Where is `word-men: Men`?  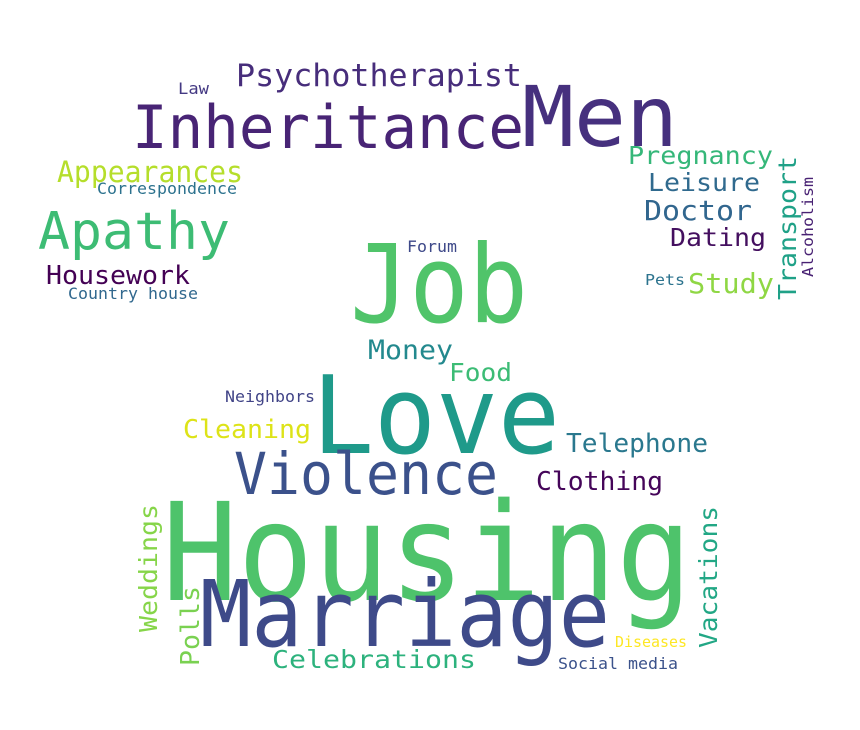
word-men: Men is located at coordinates (600, 117).